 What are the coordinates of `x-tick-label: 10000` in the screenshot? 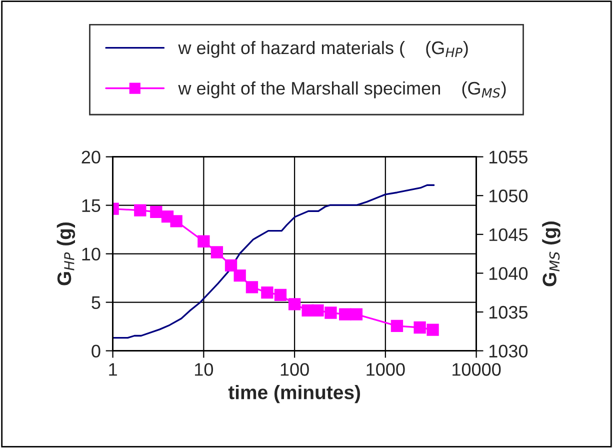 It's located at (476, 369).